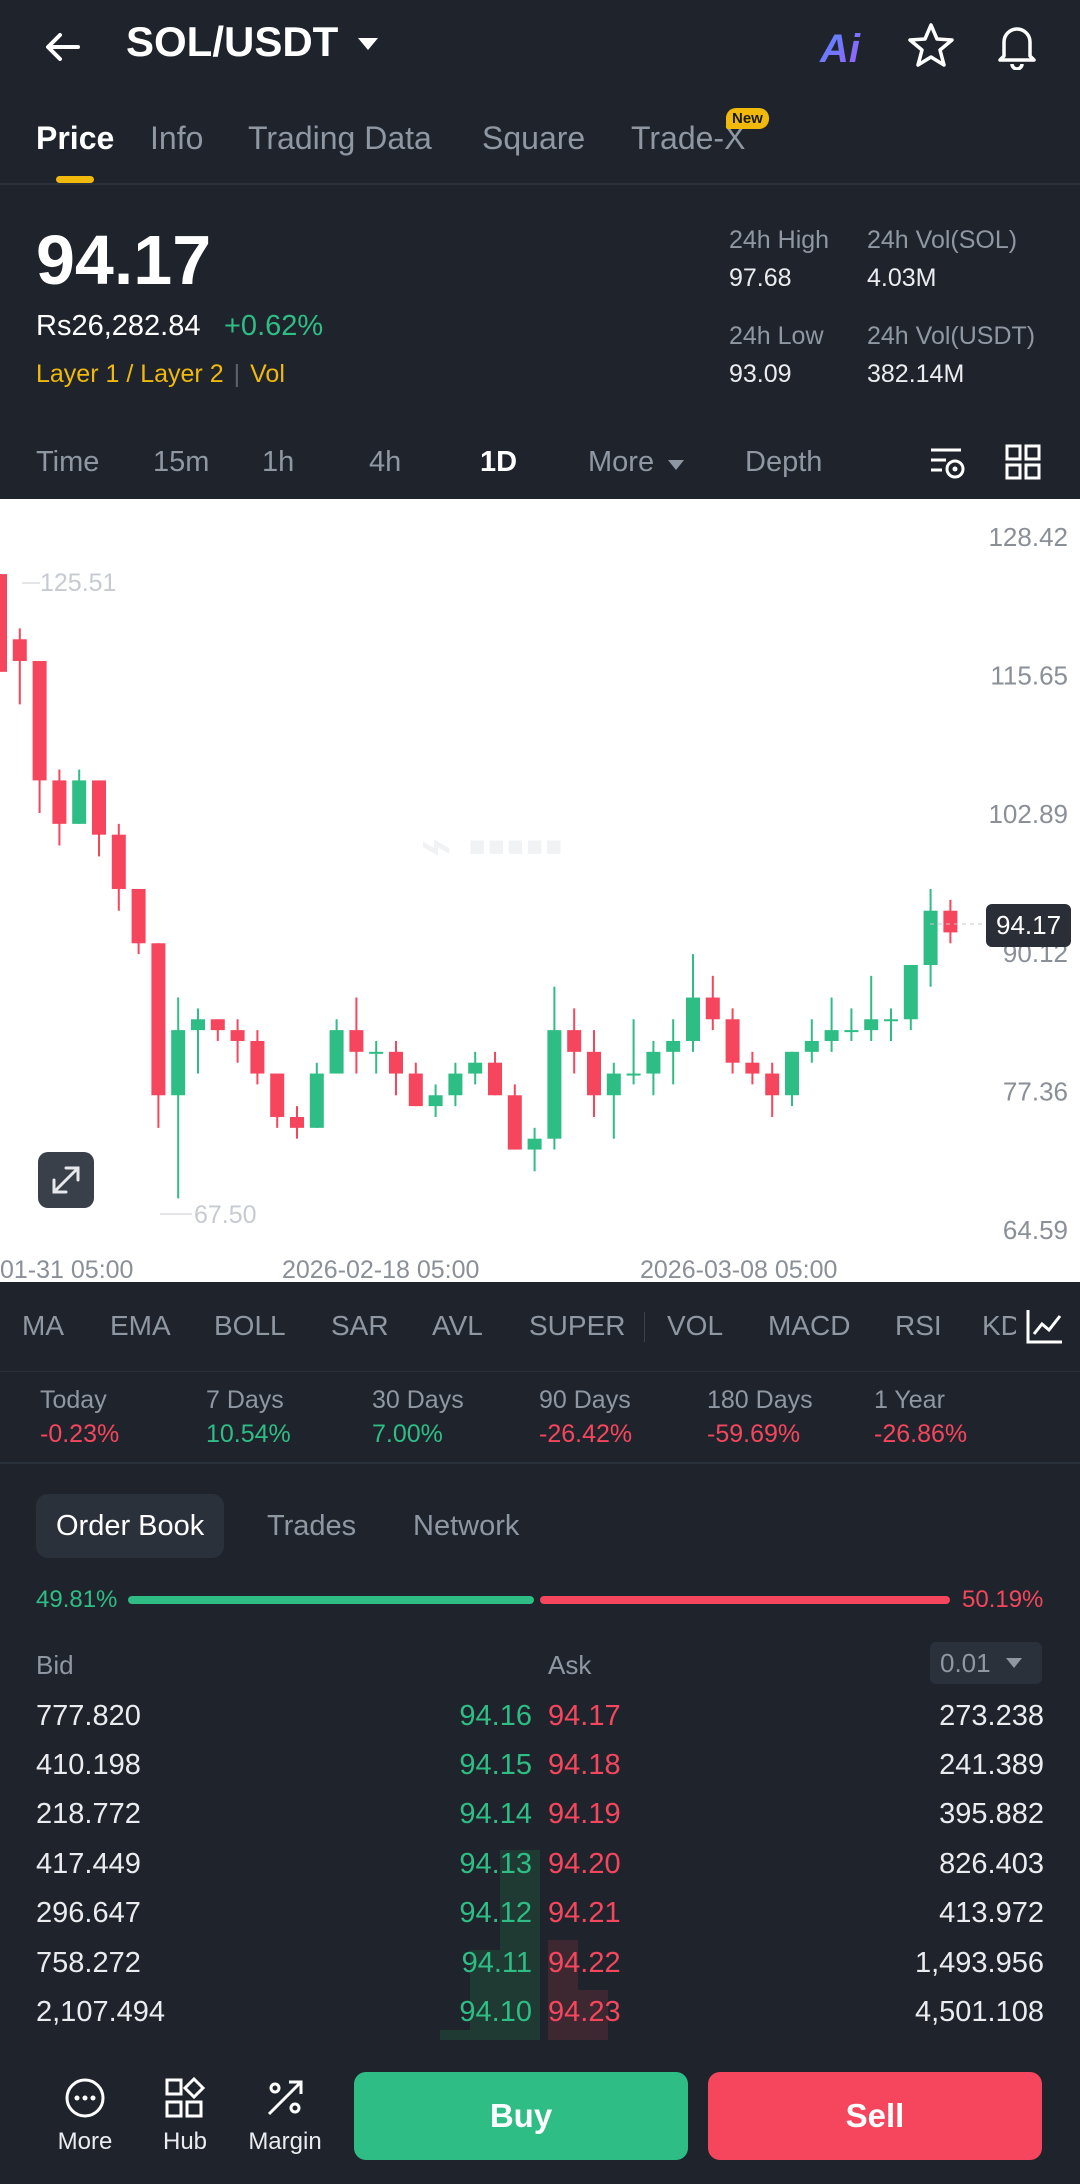  What do you see at coordinates (177, 138) in the screenshot?
I see `tab-info: Info` at bounding box center [177, 138].